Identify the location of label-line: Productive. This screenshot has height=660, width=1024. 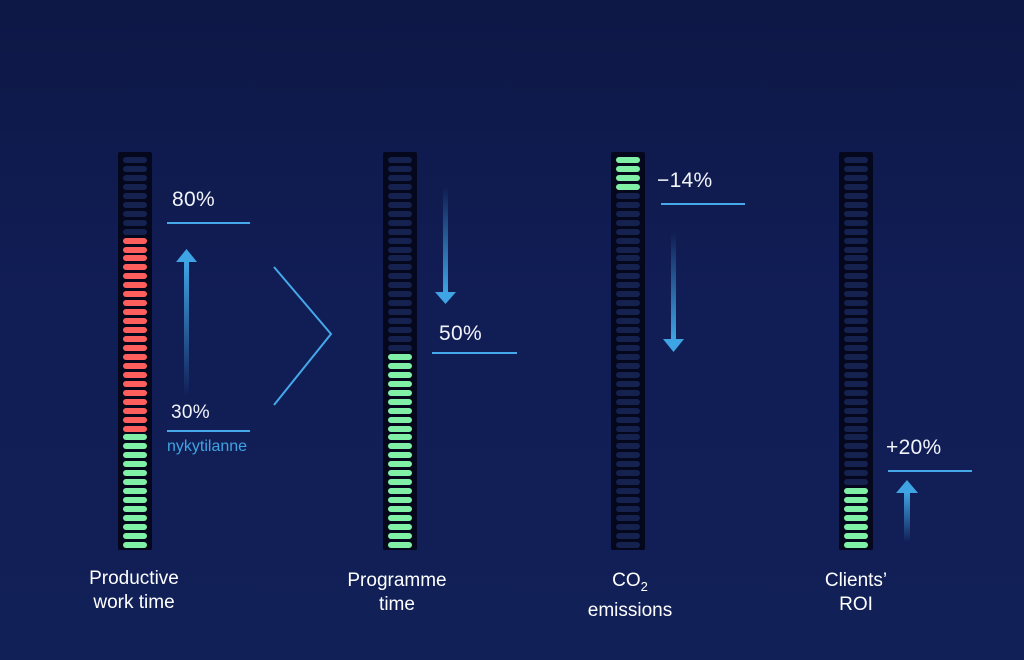
(134, 578).